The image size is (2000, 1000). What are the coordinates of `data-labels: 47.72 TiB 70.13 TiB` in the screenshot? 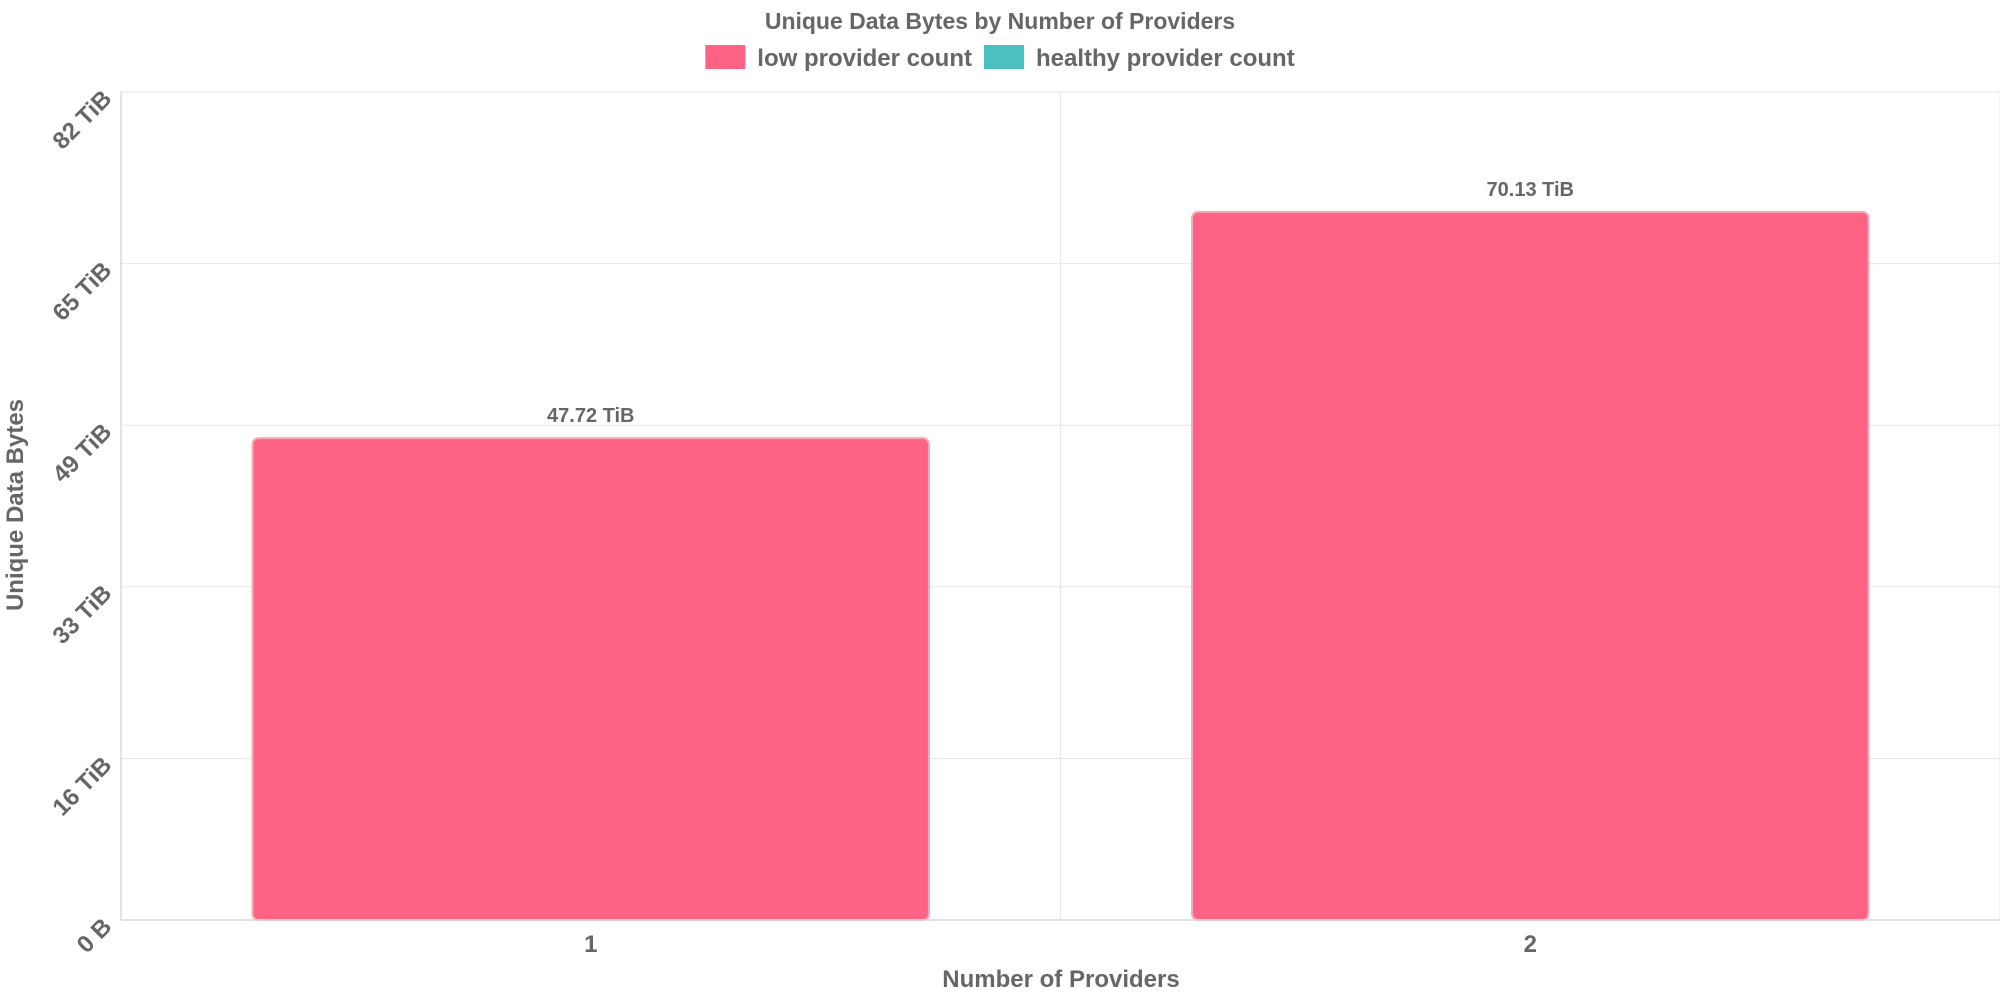 It's located at (1060, 303).